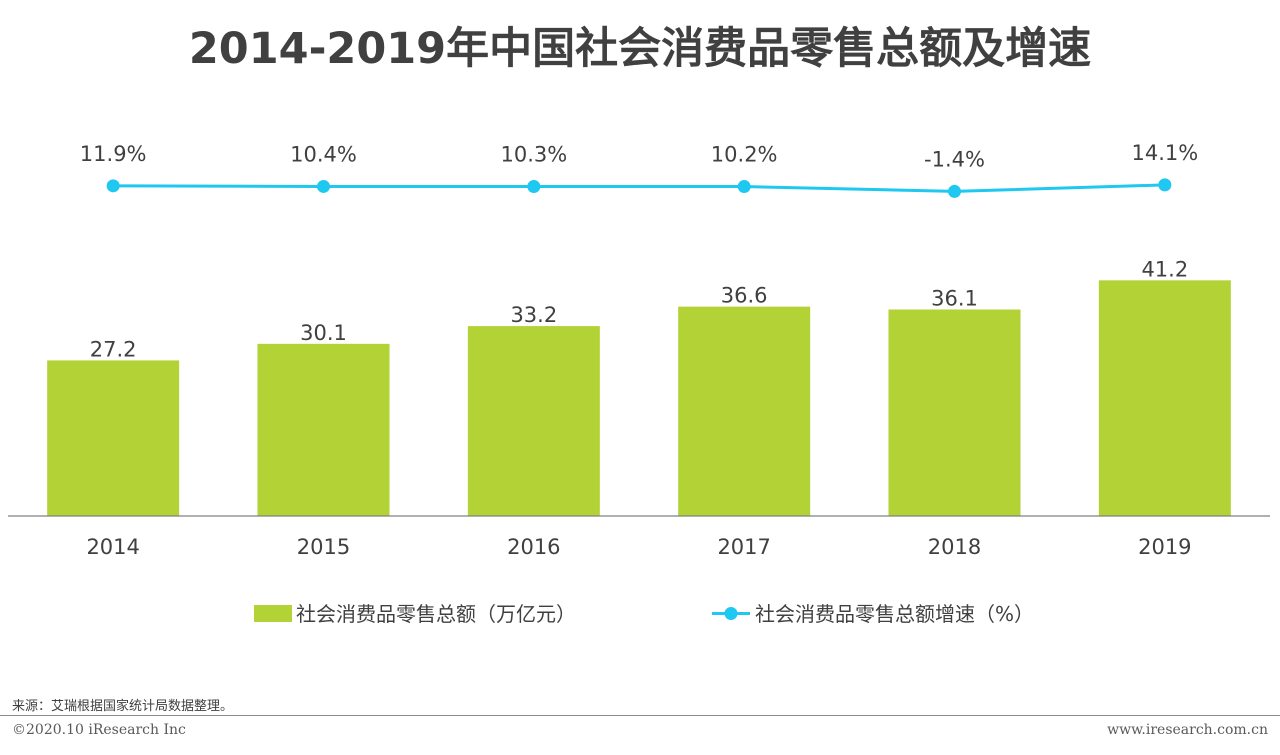  Describe the element at coordinates (744, 296) in the screenshot. I see `bar-value-label: 36.6` at that location.